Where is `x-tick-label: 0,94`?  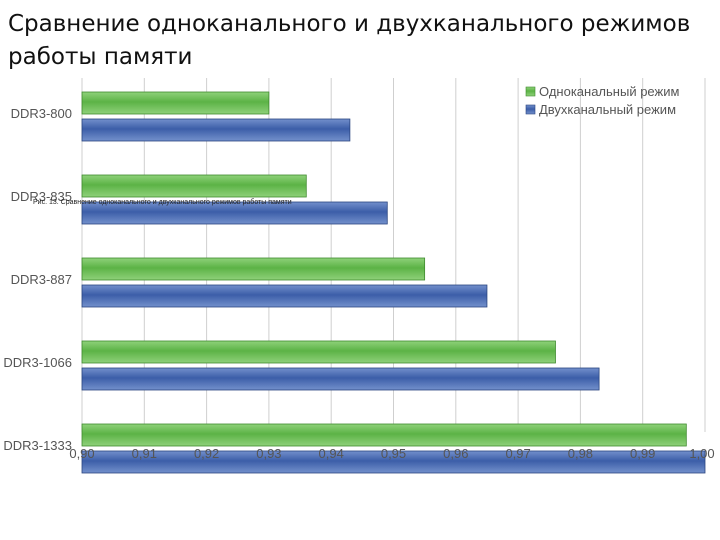 x-tick-label: 0,94 is located at coordinates (331, 453).